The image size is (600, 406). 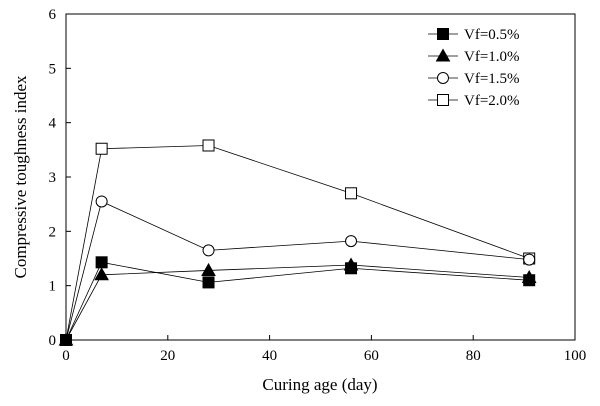 I want to click on y-axis-title: Compressive toughness index, so click(x=20, y=177).